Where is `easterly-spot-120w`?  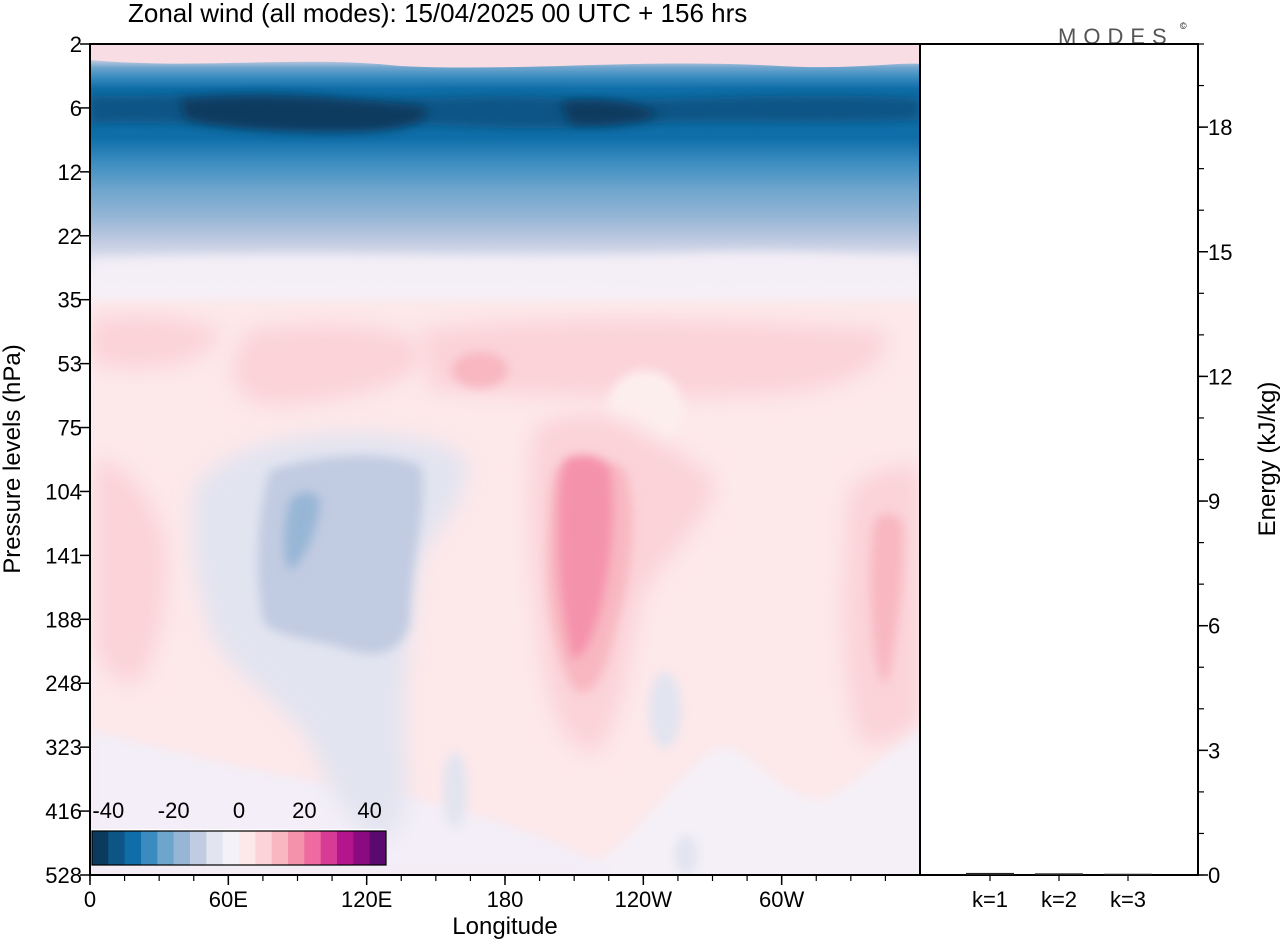 easterly-spot-120w is located at coordinates (665, 710).